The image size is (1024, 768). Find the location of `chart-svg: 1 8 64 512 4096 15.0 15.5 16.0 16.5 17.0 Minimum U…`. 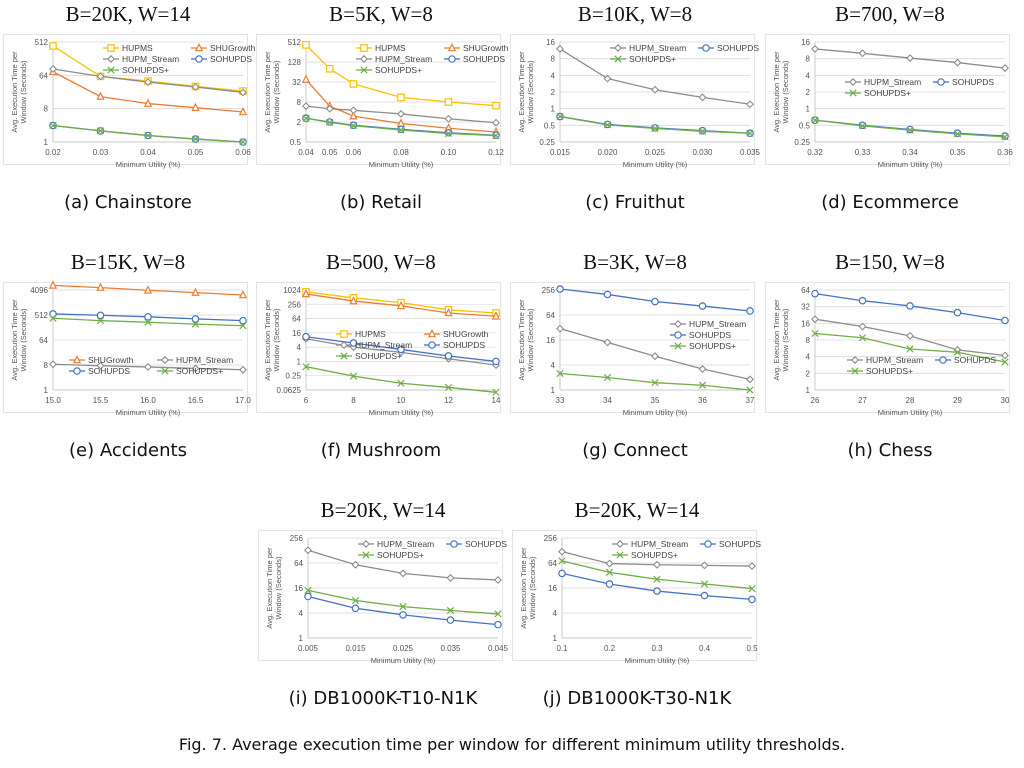

chart-svg: 1 8 64 512 4096 15.0 15.5 16.0 16.5 17.0 Minimum U… is located at coordinates (127, 348).